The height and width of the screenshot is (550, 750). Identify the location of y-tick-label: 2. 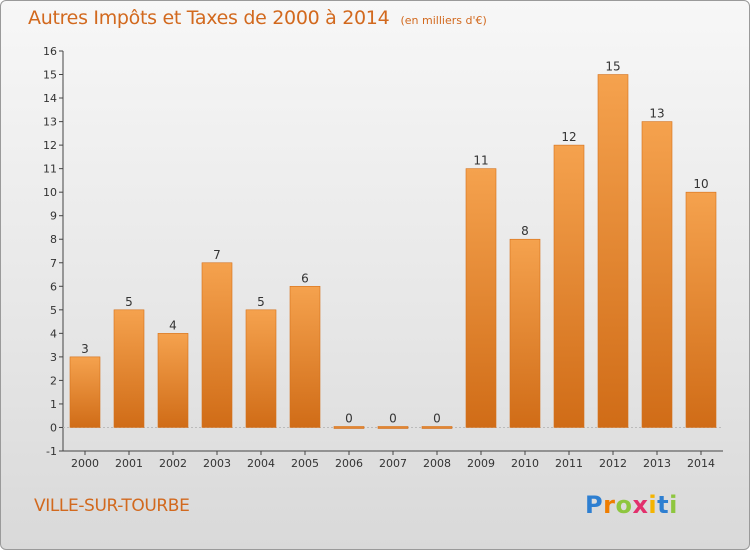
(53, 380).